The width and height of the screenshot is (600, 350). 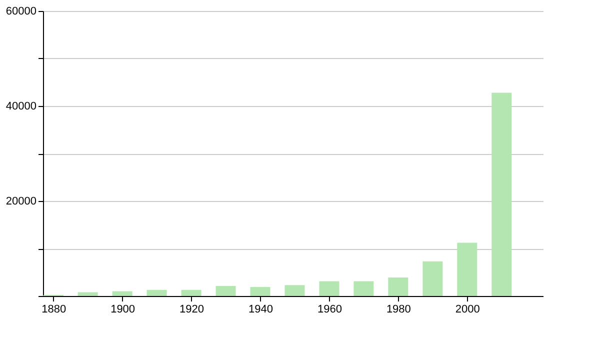 What do you see at coordinates (21, 106) in the screenshot?
I see `y-tick-label: 40000` at bounding box center [21, 106].